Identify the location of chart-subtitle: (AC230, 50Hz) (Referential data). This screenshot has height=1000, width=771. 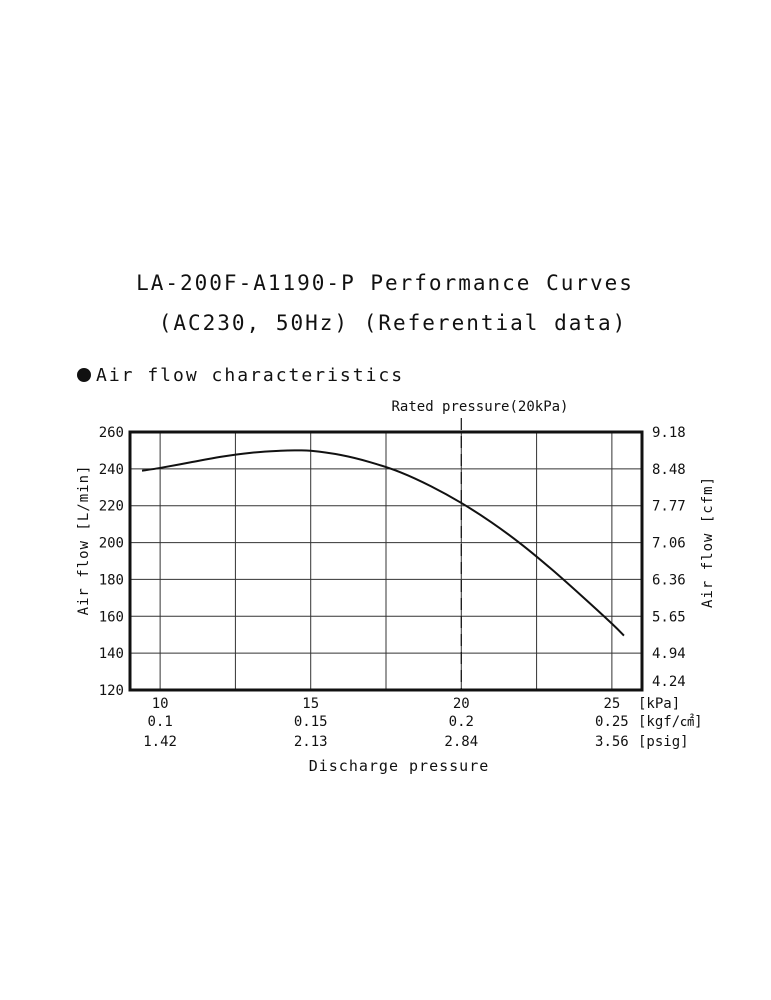
(393, 323).